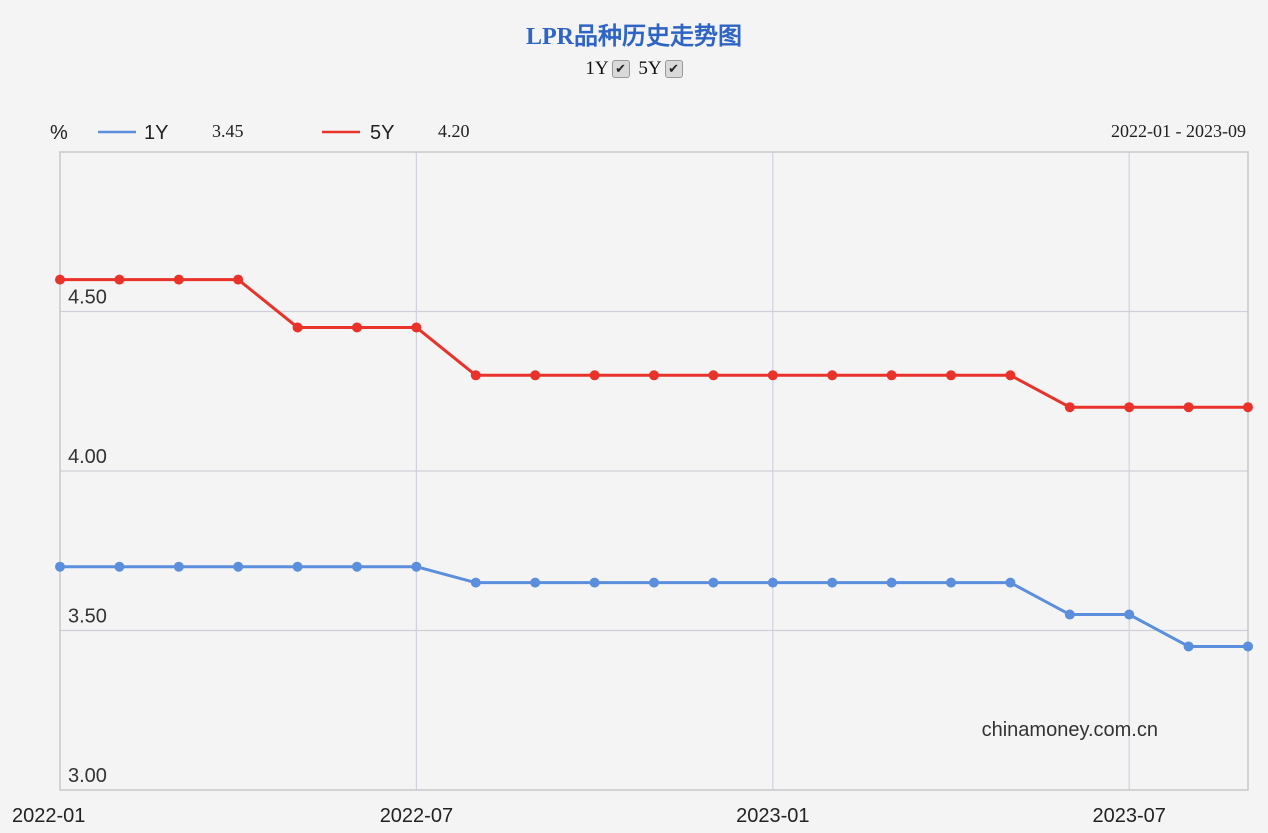 The image size is (1268, 833). I want to click on toggle-1y-label: 1Y, so click(597, 68).